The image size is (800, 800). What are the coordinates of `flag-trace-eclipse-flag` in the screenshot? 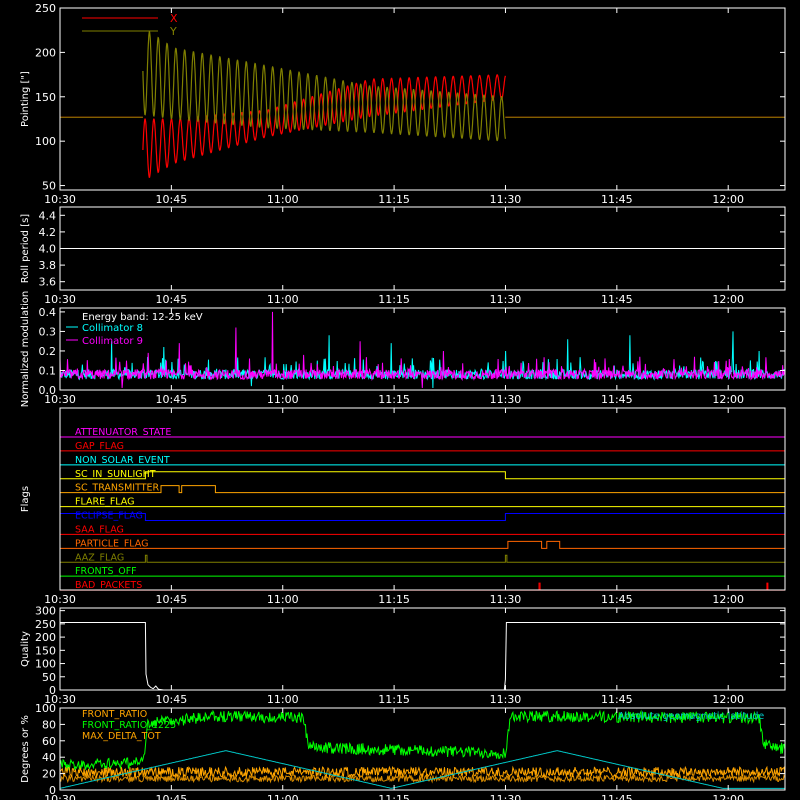 It's located at (422, 517).